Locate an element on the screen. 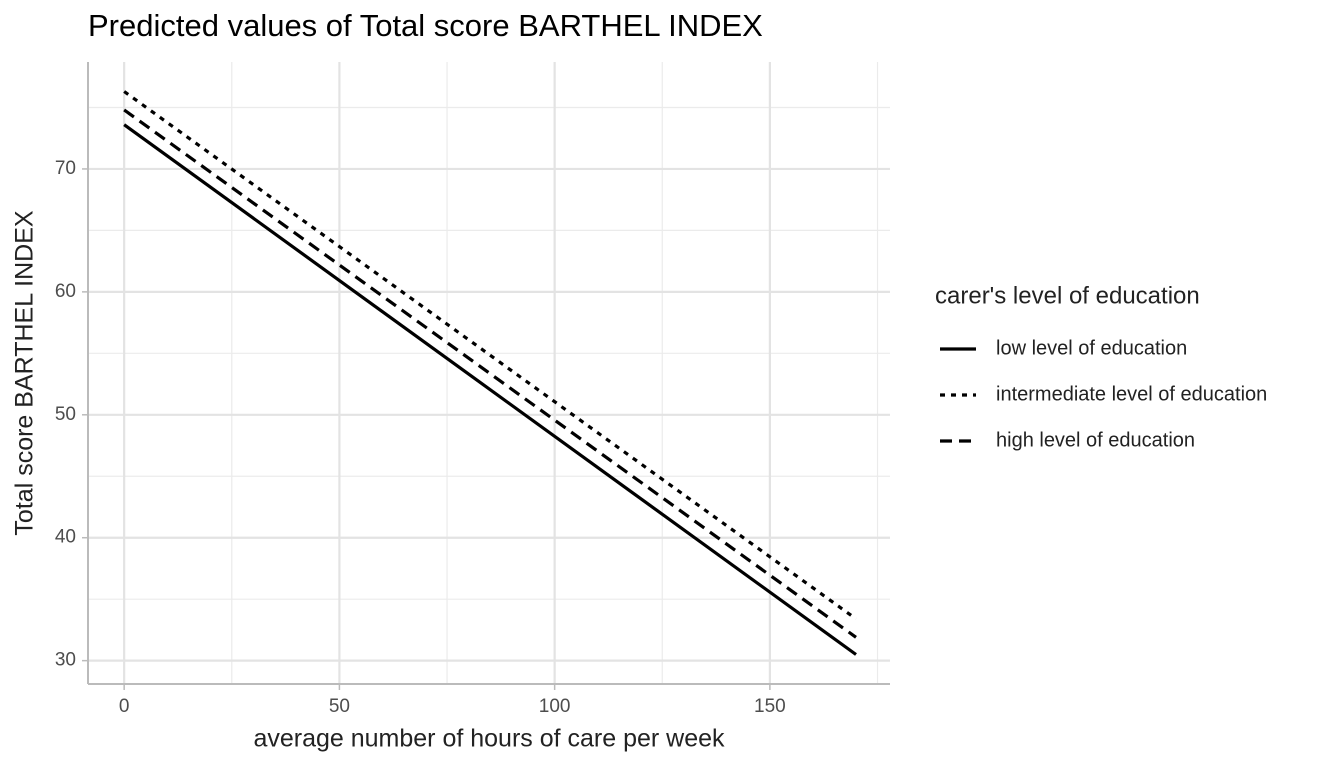 This screenshot has width=1344, height=773. y-tick-label: 30 is located at coordinates (65, 660).